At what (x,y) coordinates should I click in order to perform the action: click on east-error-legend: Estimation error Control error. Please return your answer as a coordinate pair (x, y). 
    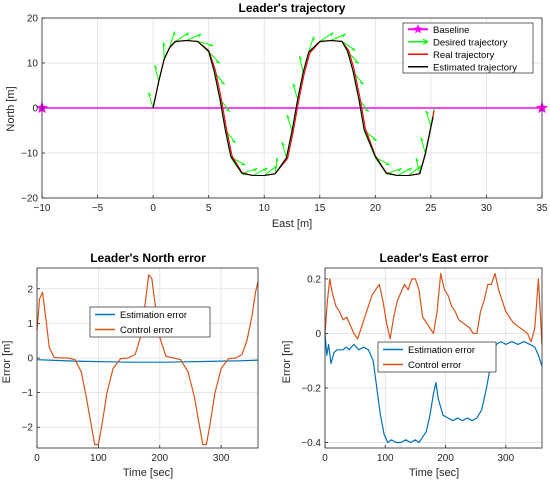
    Looking at the image, I should click on (437, 357).